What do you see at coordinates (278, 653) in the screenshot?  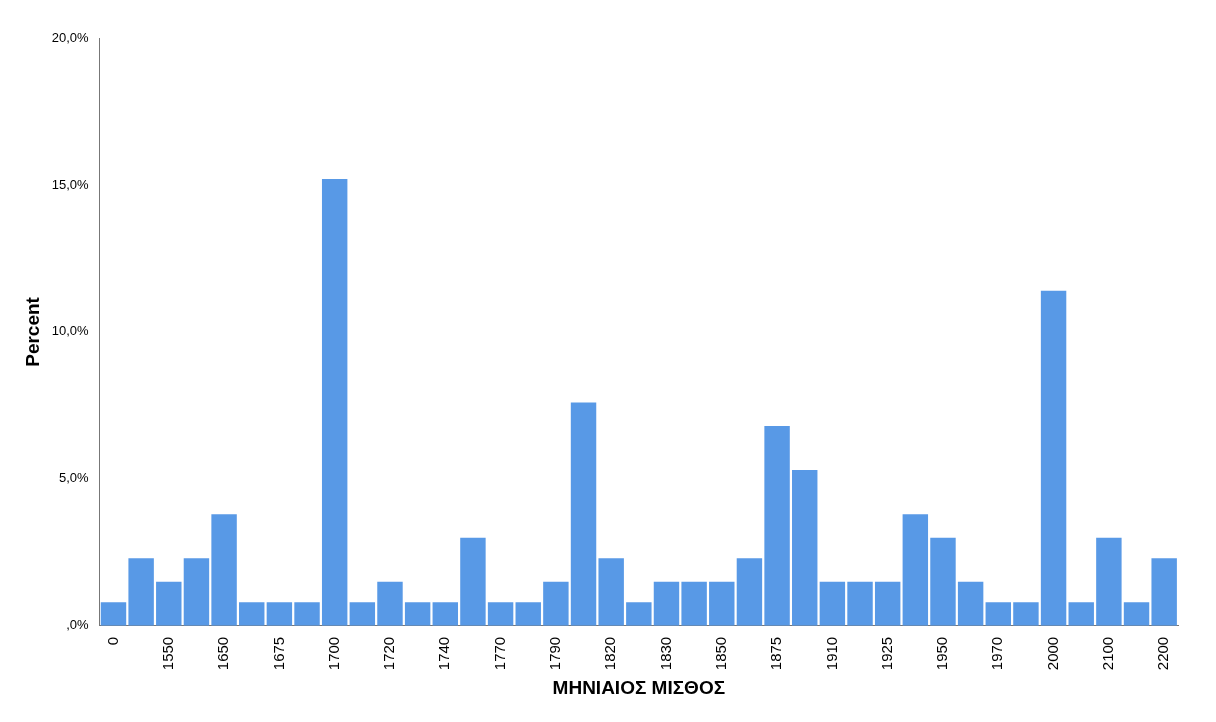 I see `x-tick-label: 1675` at bounding box center [278, 653].